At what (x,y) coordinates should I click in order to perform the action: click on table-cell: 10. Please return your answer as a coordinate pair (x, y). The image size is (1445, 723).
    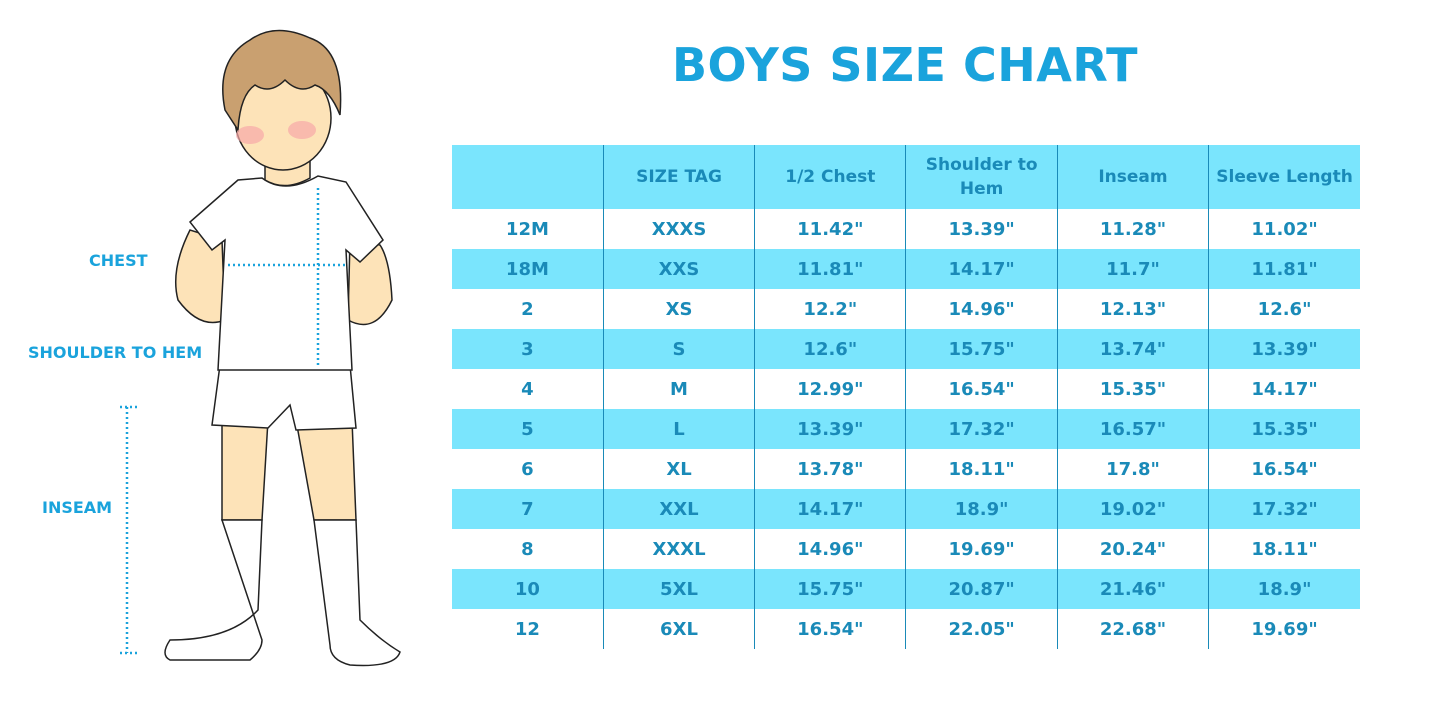
    Looking at the image, I should click on (528, 589).